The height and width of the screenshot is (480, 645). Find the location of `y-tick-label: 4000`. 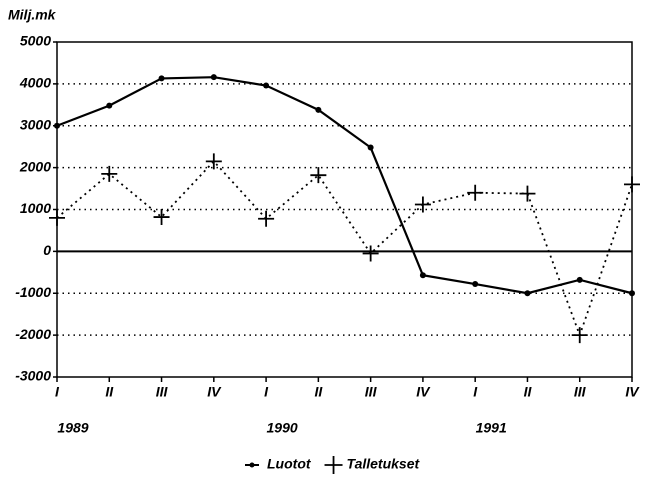

y-tick-label: 4000 is located at coordinates (35, 83).